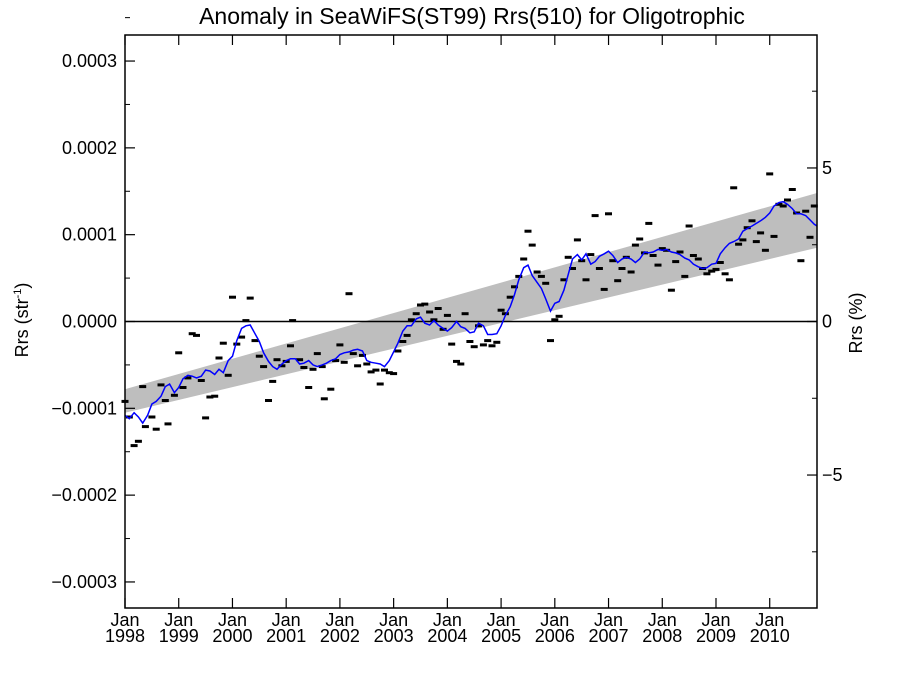 This screenshot has height=675, width=900. What do you see at coordinates (125, 636) in the screenshot?
I see `x-tick-year-label: 1998` at bounding box center [125, 636].